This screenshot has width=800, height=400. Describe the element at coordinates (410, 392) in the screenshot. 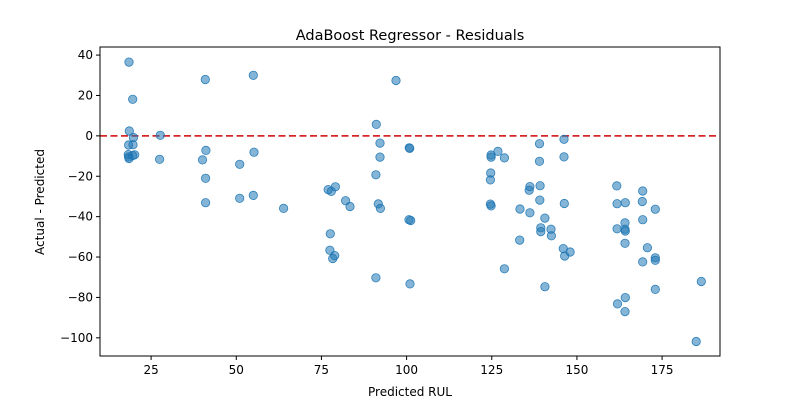

I see `x-axis-label: Predicted RUL` at that location.